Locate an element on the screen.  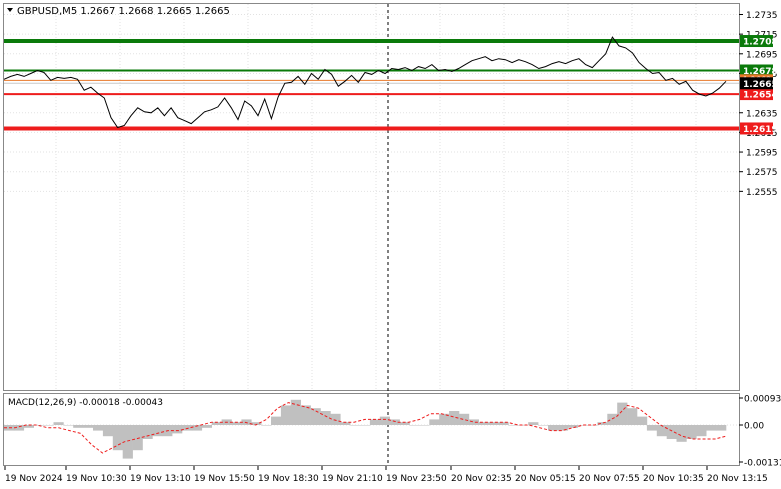
macd-label: MACD(12,26,9) -0.00018 -0.00043 is located at coordinates (85, 403).